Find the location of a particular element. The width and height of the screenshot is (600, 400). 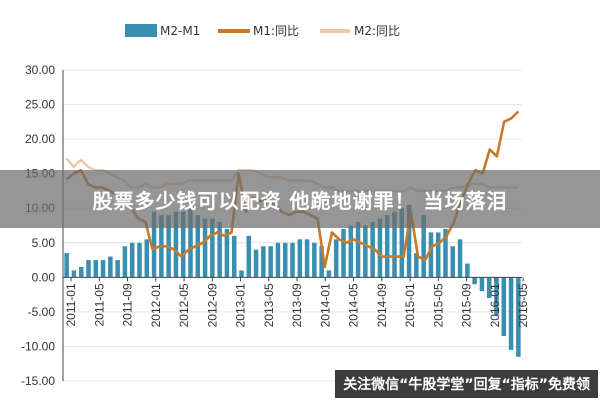

x-tick-label: 2015-09 is located at coordinates (467, 305).